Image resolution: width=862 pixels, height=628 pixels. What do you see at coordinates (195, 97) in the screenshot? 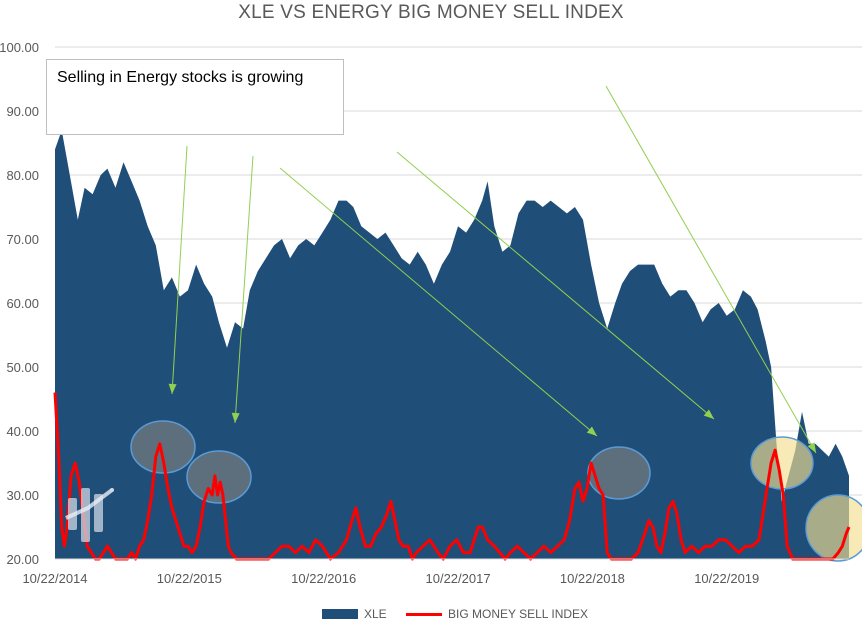
I see `annotation-box: Selling in Energy stocks is growing` at bounding box center [195, 97].